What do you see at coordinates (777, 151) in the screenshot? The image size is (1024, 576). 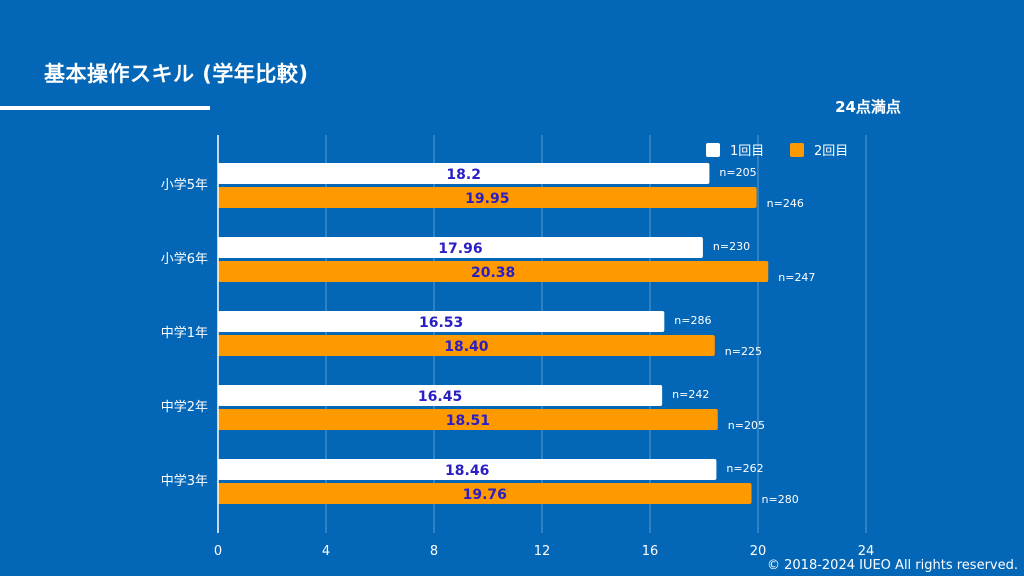 I see `legend: 1回目 2回目` at bounding box center [777, 151].